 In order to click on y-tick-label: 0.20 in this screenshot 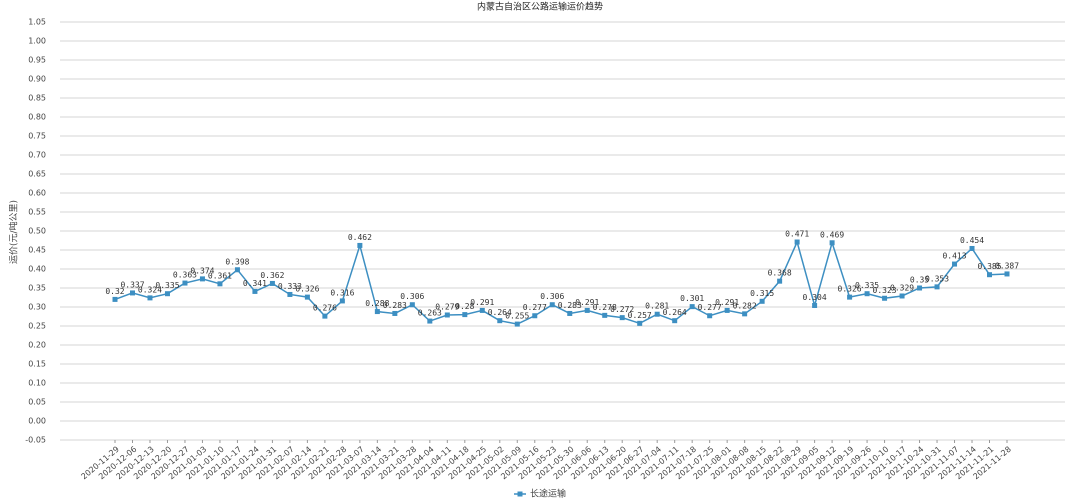, I will do `click(37, 345)`.